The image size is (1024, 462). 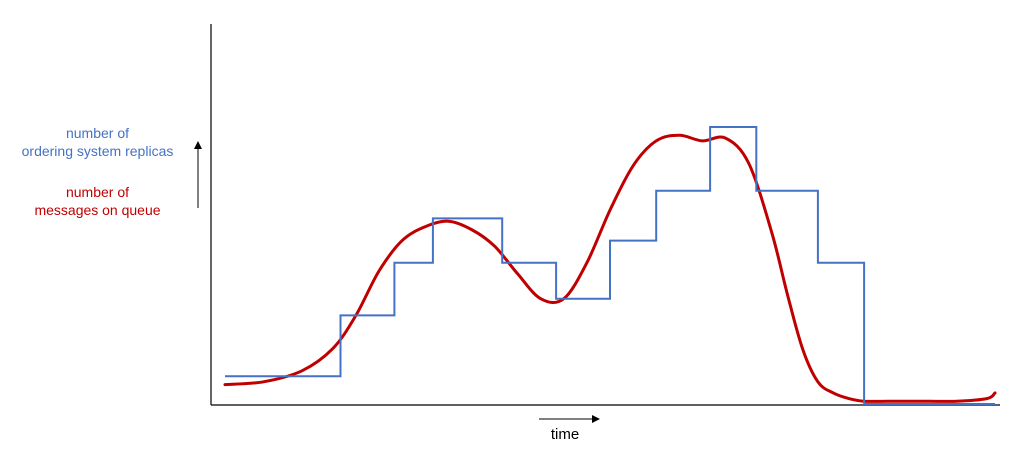 What do you see at coordinates (97, 210) in the screenshot?
I see `legend-label-messages-line2: messages on queue` at bounding box center [97, 210].